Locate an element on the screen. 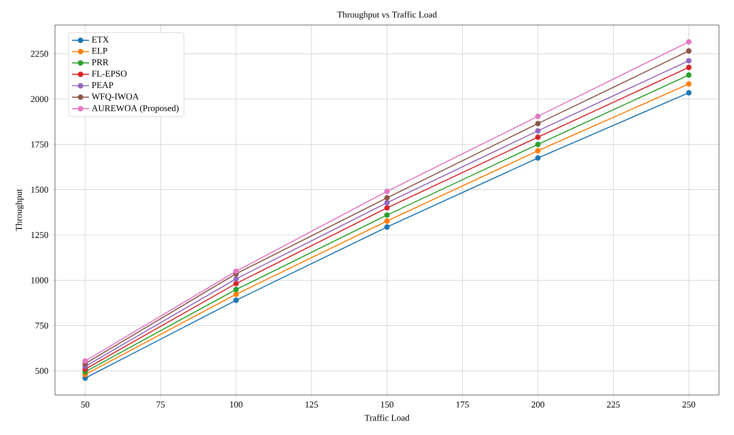 This screenshot has height=435, width=734. chart-title: Throughput vs Traffic Load is located at coordinates (387, 15).